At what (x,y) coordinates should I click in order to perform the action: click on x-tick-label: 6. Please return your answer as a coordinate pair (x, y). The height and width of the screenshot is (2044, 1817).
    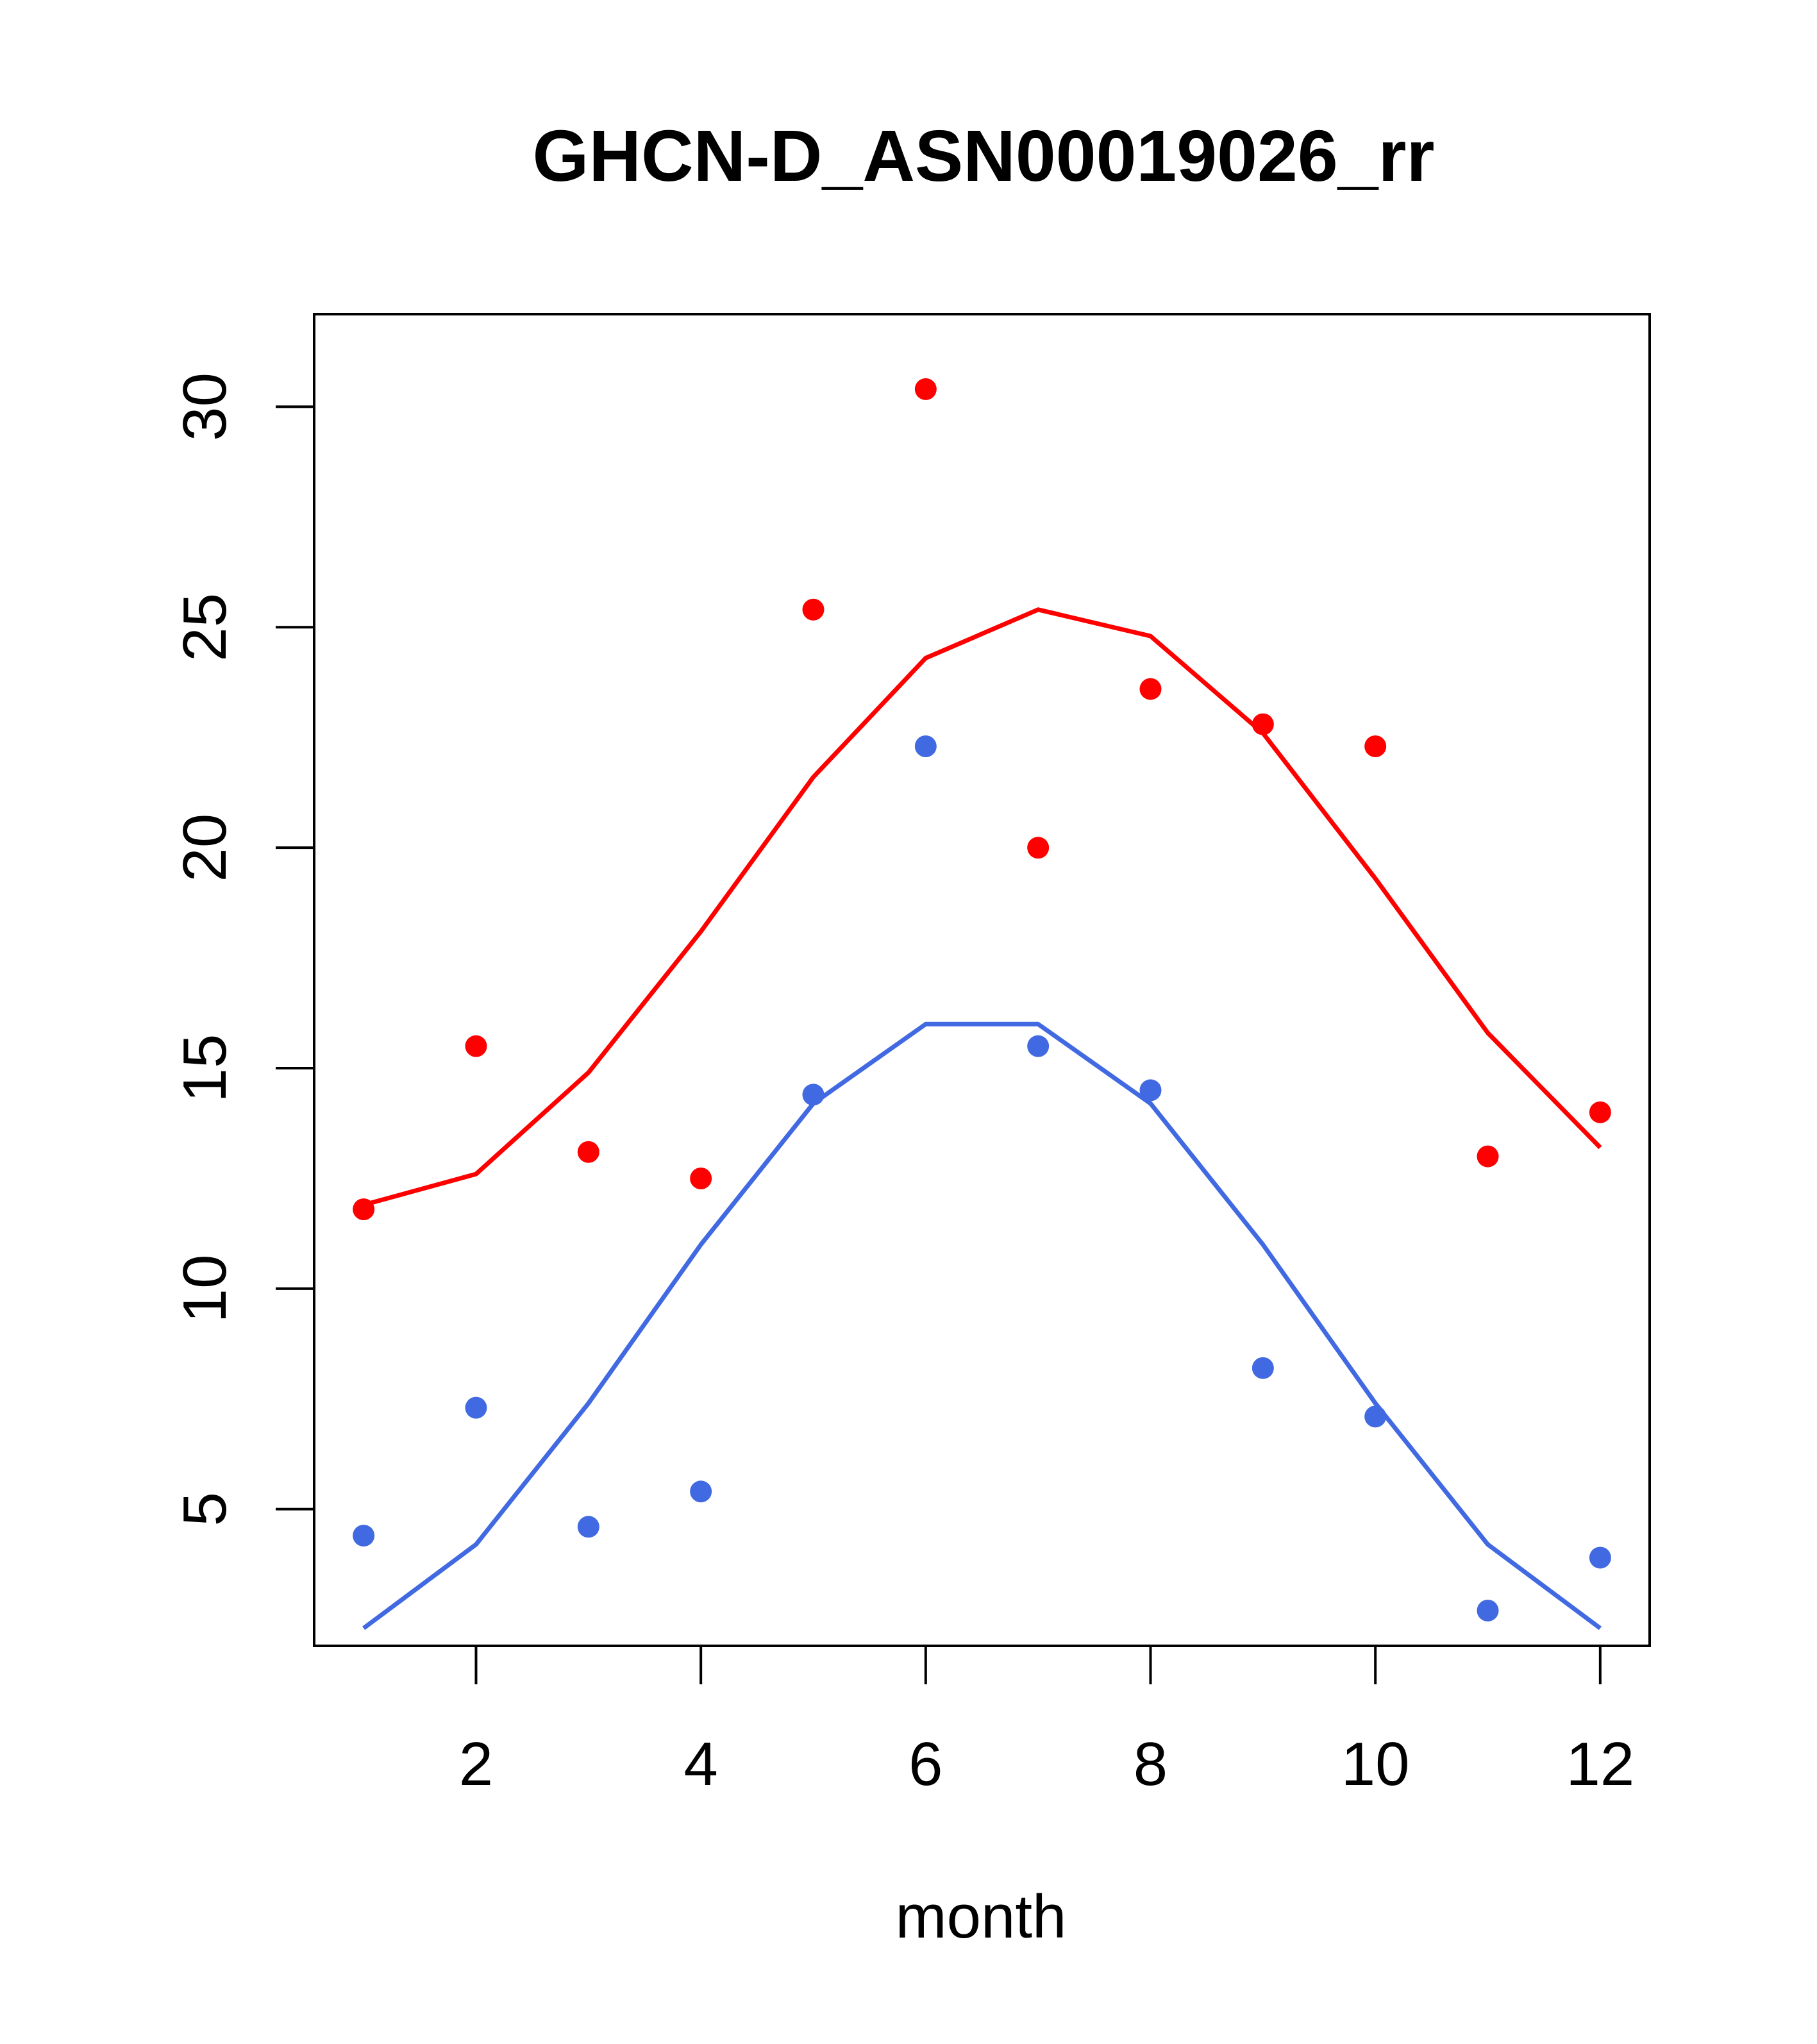
    Looking at the image, I should click on (925, 1764).